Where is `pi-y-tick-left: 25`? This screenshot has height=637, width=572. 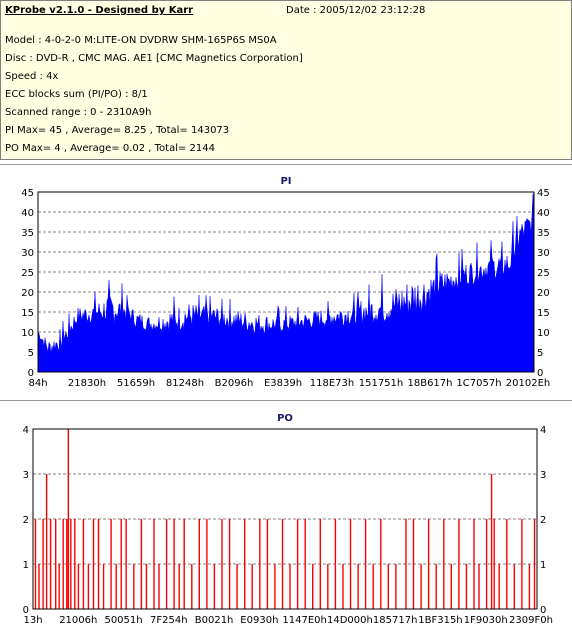
pi-y-tick-left: 25 is located at coordinates (27, 273).